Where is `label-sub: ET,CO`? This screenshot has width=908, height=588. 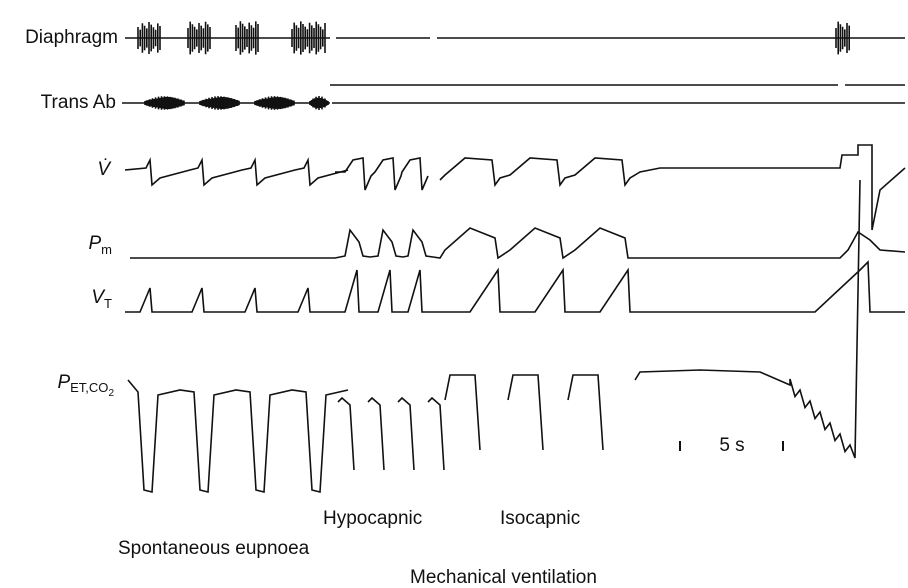
label-sub: ET,CO is located at coordinates (89, 387).